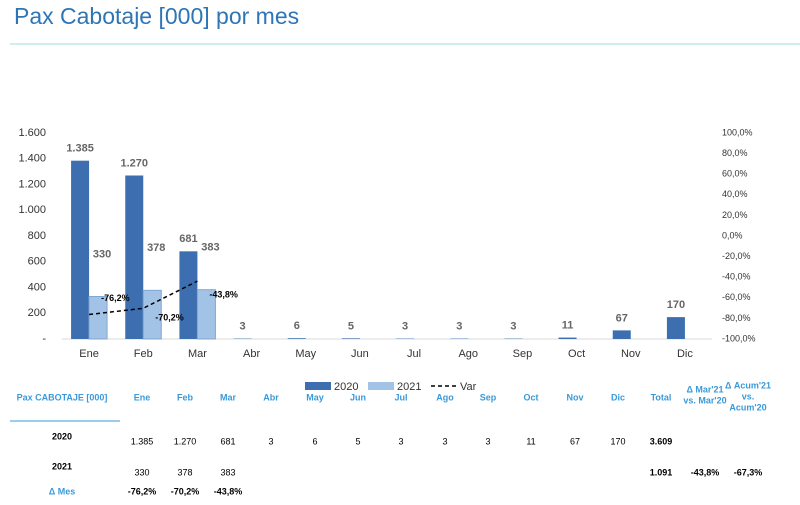  What do you see at coordinates (228, 397) in the screenshot?
I see `table-header: Mar` at bounding box center [228, 397].